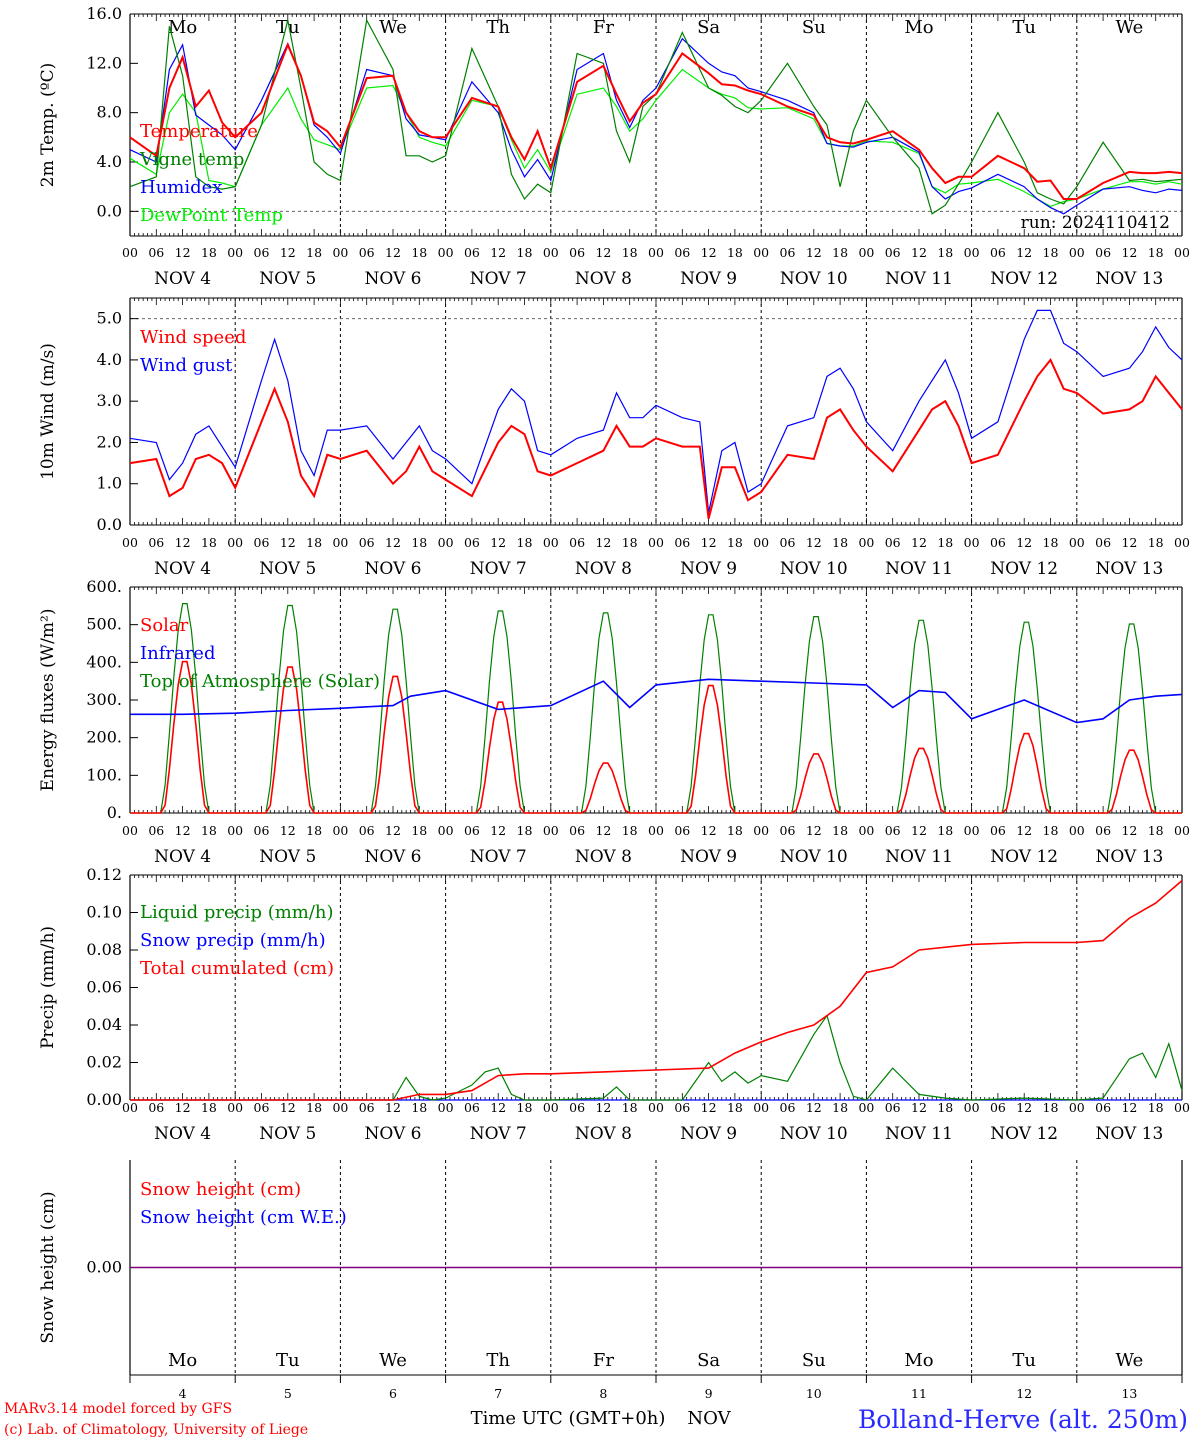 The image size is (1194, 1440). What do you see at coordinates (193, 337) in the screenshot?
I see `legend-entry: Wind speed` at bounding box center [193, 337].